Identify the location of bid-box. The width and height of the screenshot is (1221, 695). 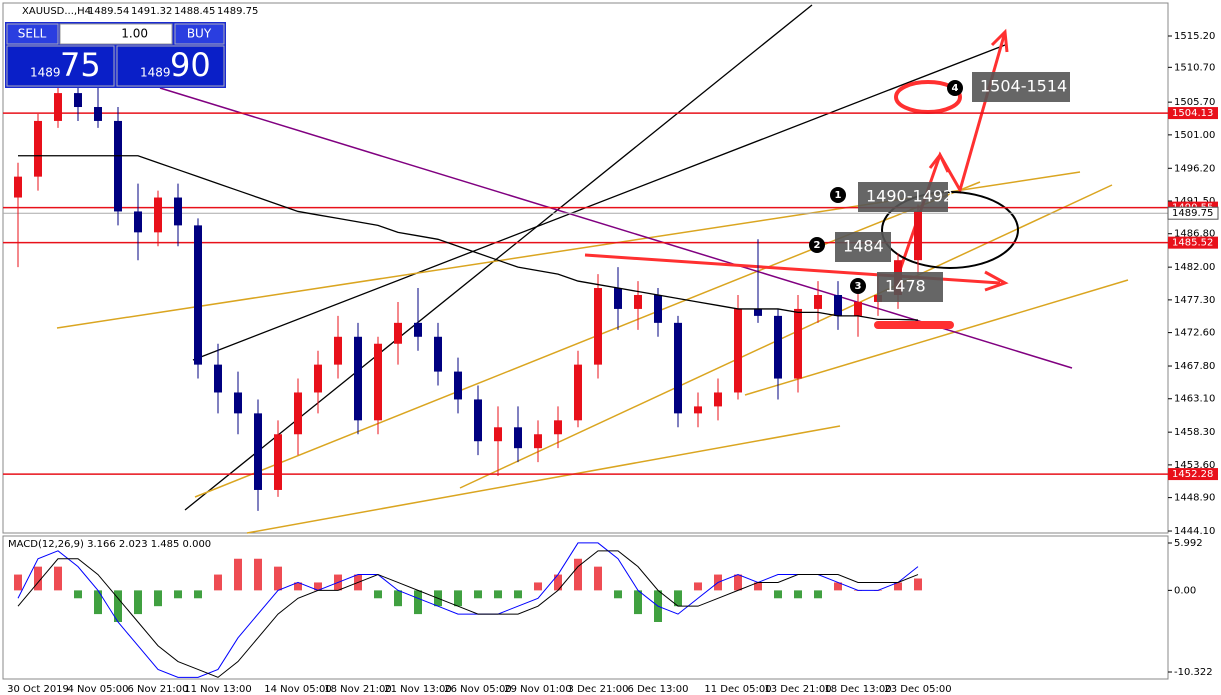
(60, 66).